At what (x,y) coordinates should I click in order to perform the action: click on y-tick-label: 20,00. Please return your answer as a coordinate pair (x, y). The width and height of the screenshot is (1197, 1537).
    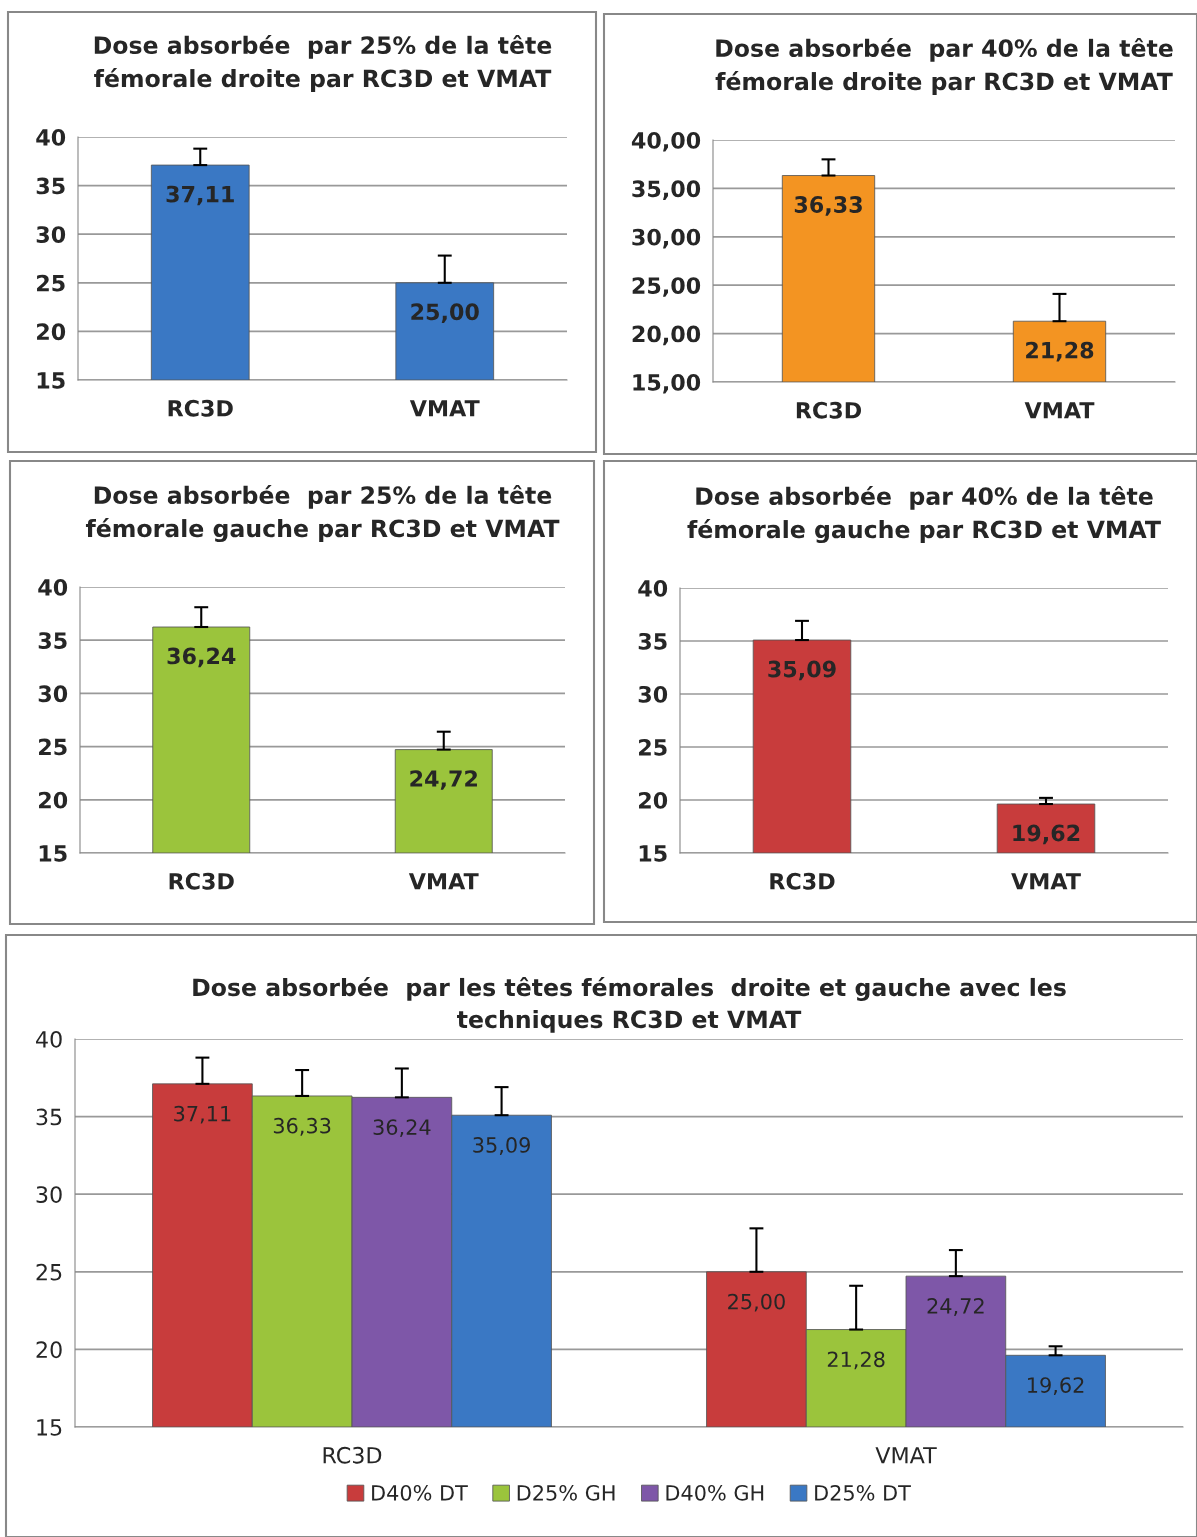
    Looking at the image, I should click on (666, 335).